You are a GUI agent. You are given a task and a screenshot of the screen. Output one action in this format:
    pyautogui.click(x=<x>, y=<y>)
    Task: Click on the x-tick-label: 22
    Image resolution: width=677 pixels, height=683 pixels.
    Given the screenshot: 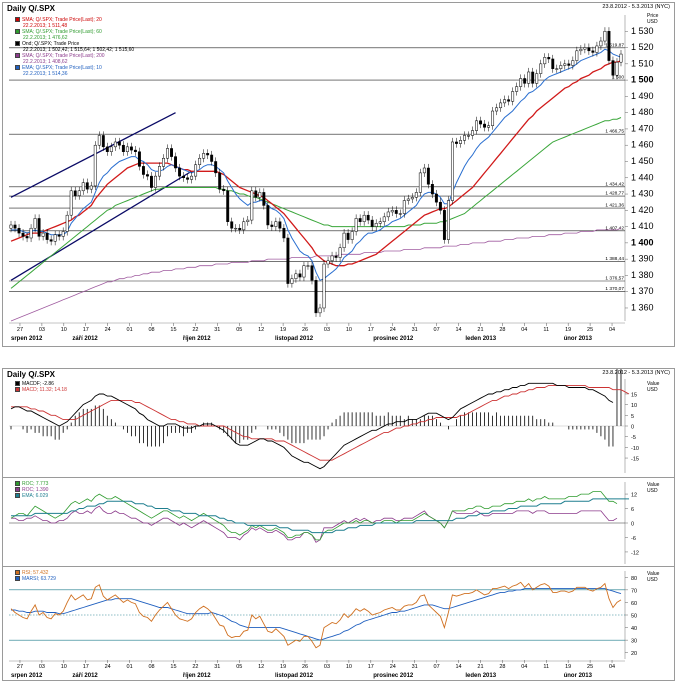 What is the action you would take?
    pyautogui.click(x=195, y=667)
    